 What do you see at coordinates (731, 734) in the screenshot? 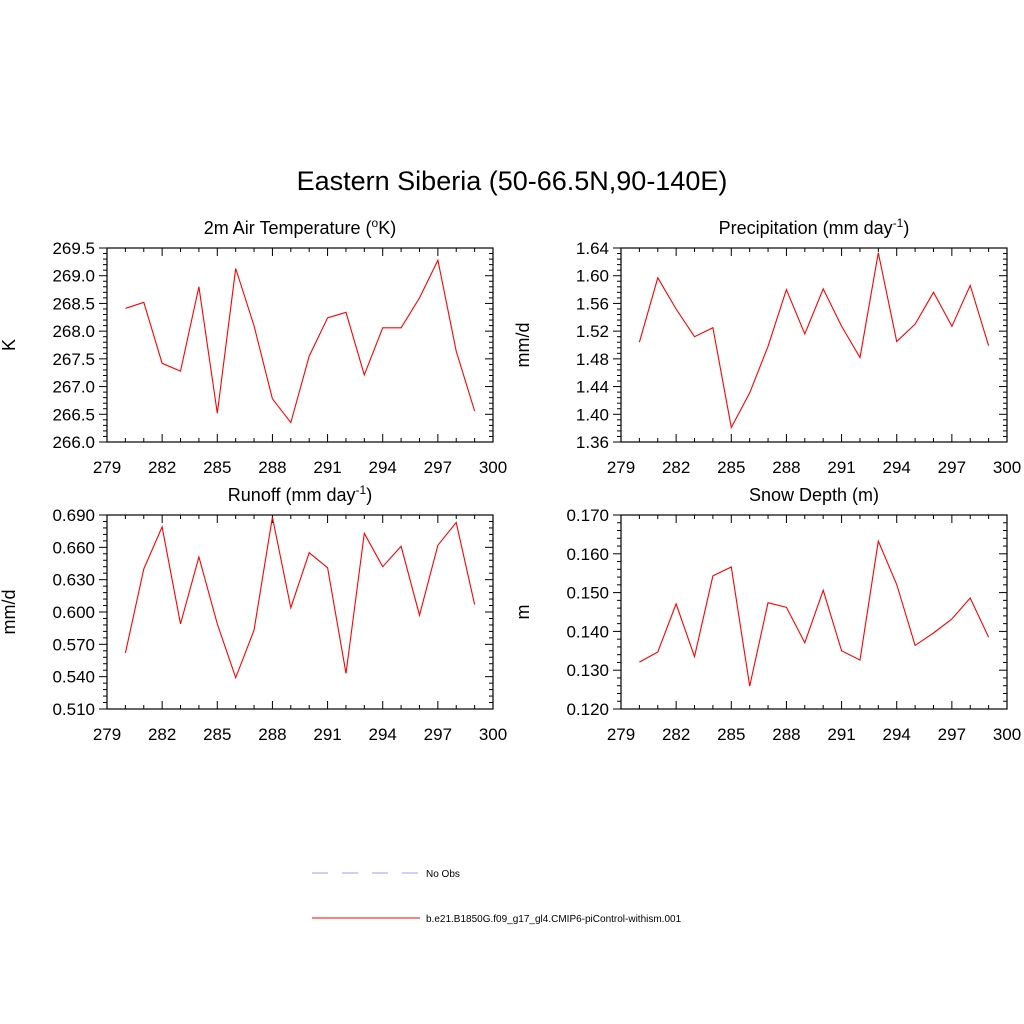
I see `snow-depth-x-tick-label: 285` at bounding box center [731, 734].